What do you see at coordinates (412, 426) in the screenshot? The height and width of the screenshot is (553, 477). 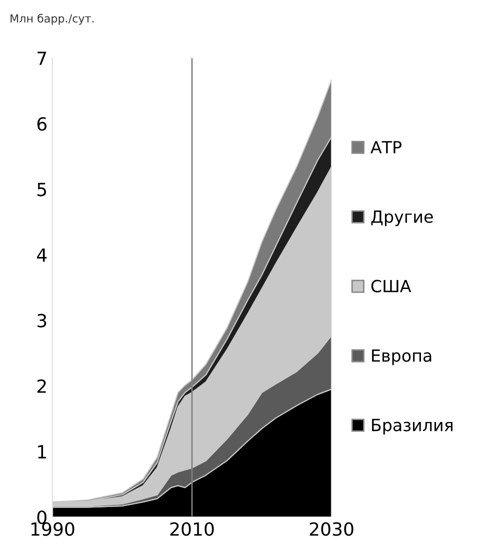 I see `legend-label: Бразилия` at bounding box center [412, 426].